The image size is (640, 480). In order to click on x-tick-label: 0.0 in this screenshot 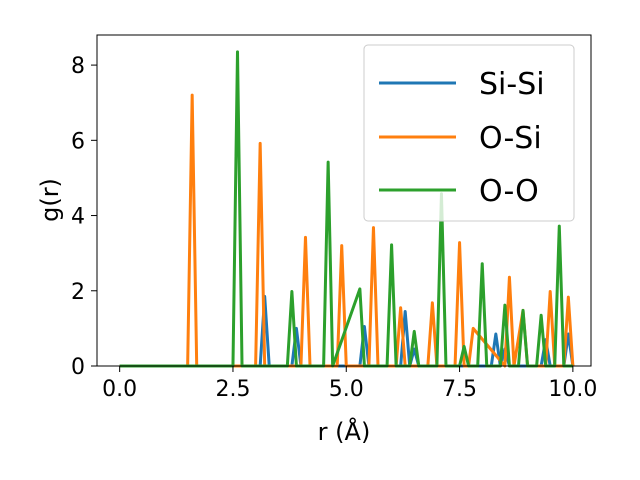, I will do `click(119, 389)`.